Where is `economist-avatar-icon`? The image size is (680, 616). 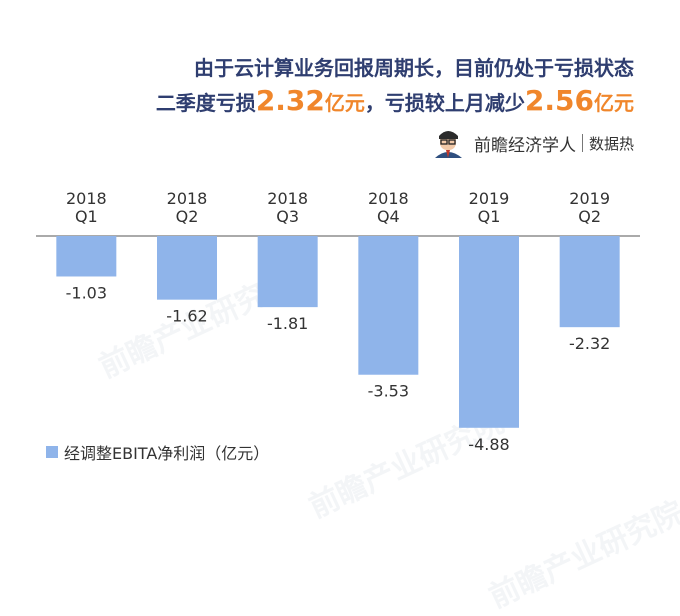 economist-avatar-icon is located at coordinates (448, 144).